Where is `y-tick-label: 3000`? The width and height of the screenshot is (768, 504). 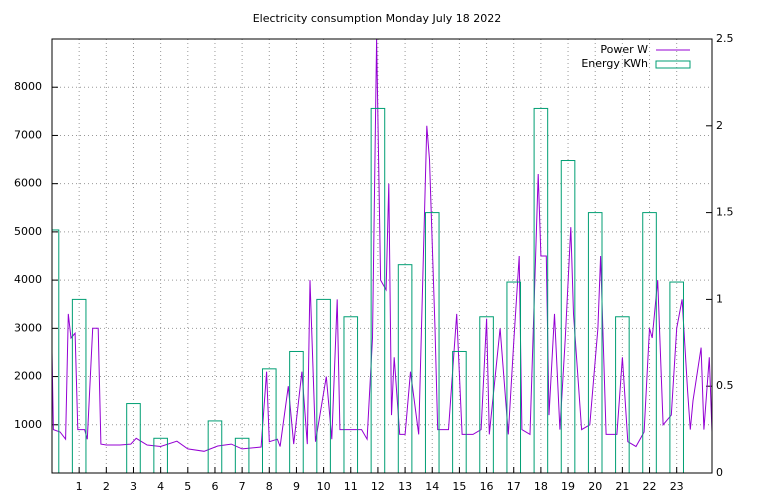
y-tick-label: 3000 is located at coordinates (28, 327).